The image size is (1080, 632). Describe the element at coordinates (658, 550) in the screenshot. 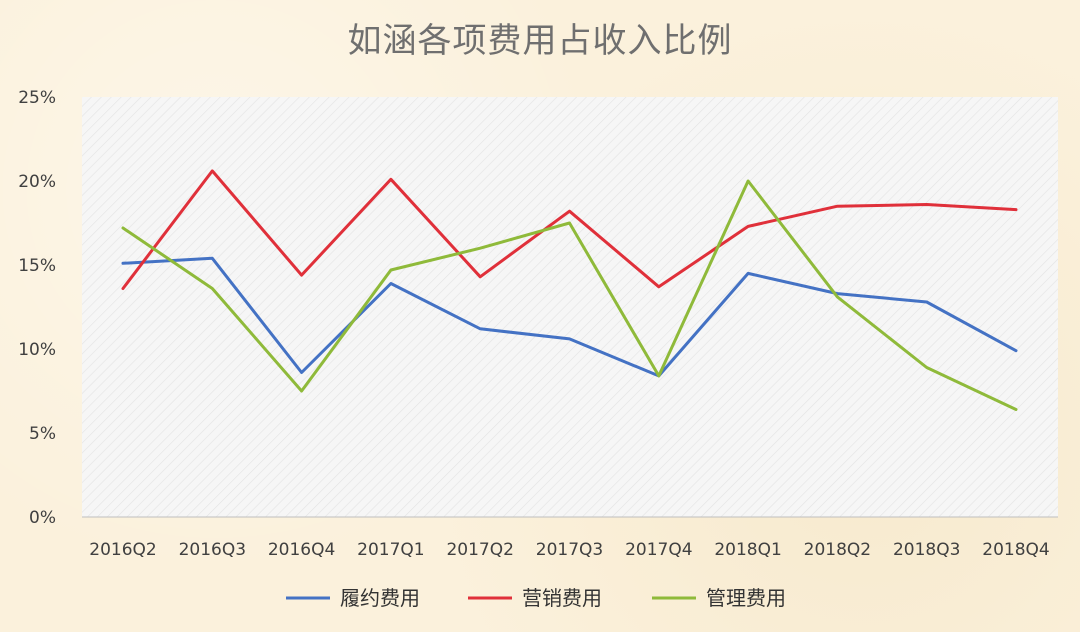

I see `x-tick-label: 2017Q4` at that location.